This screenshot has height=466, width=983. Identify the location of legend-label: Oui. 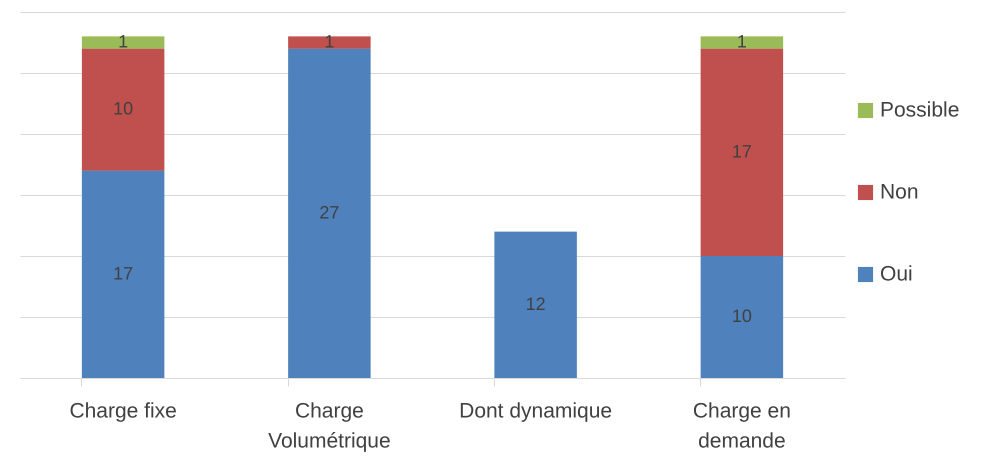
(896, 274).